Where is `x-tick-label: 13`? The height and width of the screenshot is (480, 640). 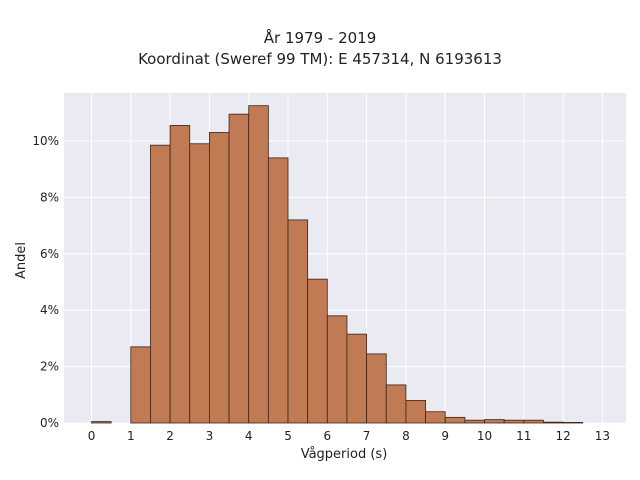 x-tick-label: 13 is located at coordinates (602, 436).